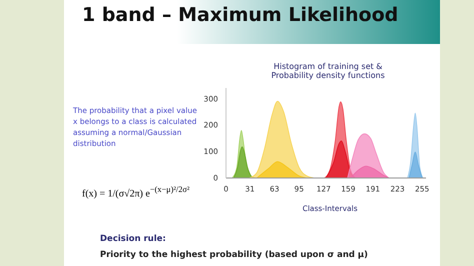 Image resolution: width=474 pixels, height=266 pixels. What do you see at coordinates (234, 255) in the screenshot?
I see `text: Priority to the highest probability (based upon σ and μ)` at bounding box center [234, 255].